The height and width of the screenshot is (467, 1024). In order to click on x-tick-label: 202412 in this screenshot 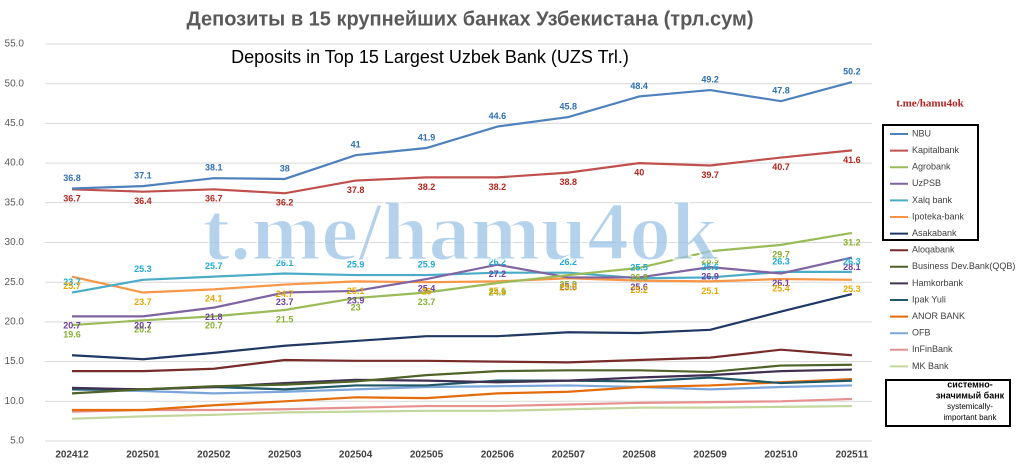, I will do `click(72, 455)`.